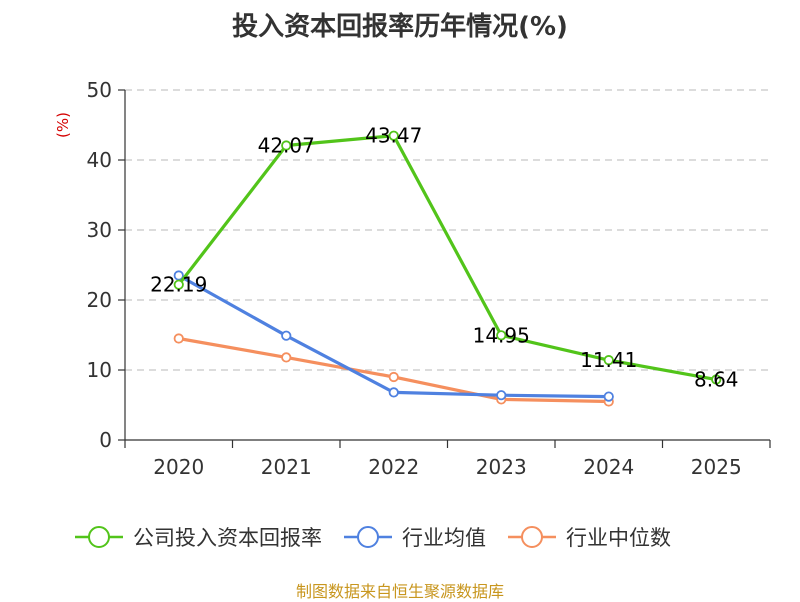 The height and width of the screenshot is (602, 800). I want to click on y-tick-label-30: 30, so click(99, 230).